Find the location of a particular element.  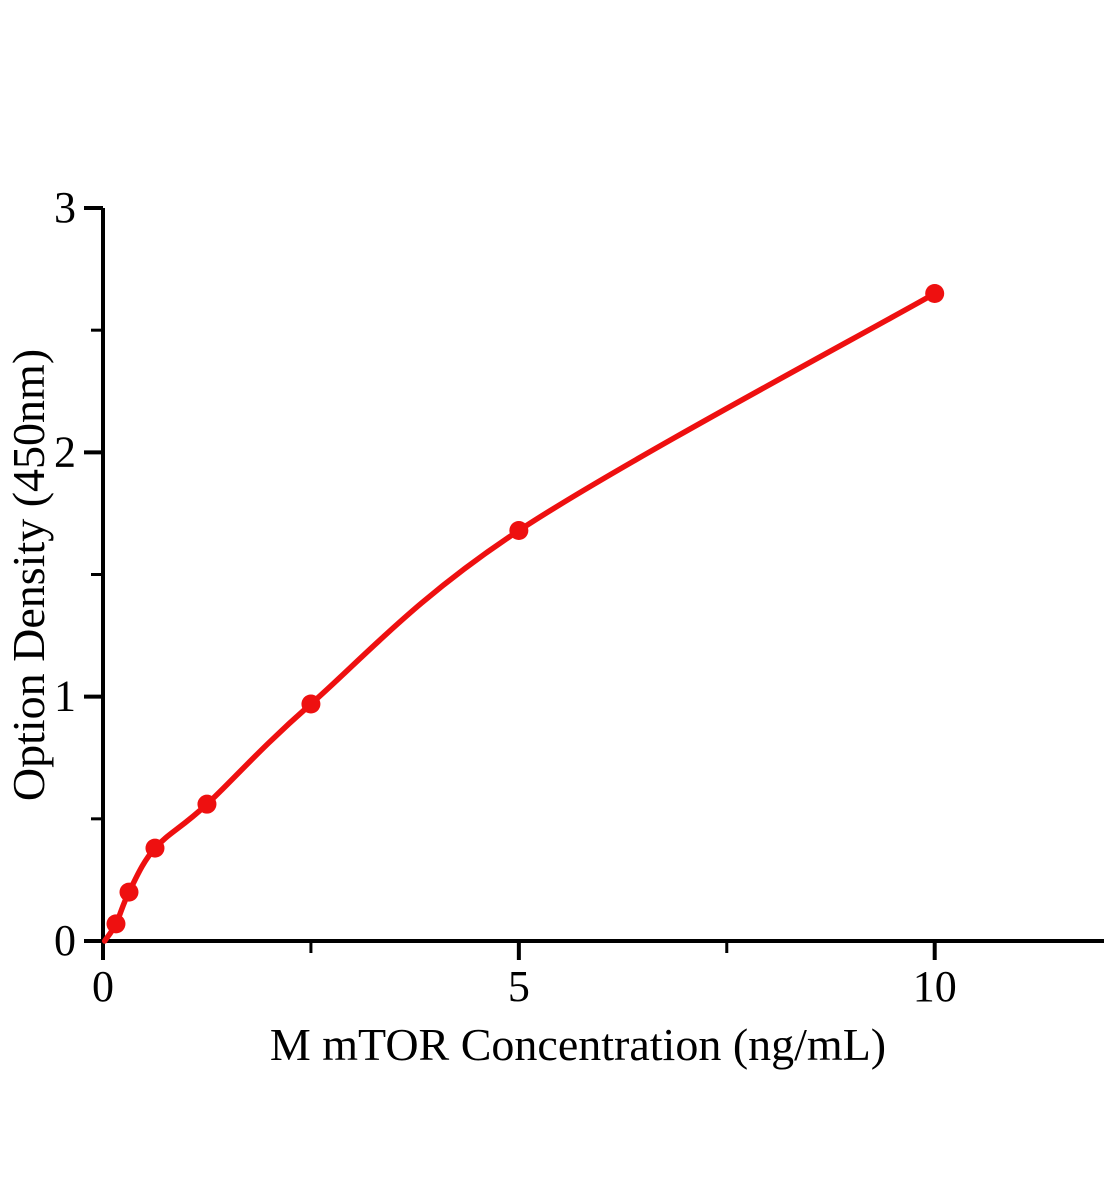

y-axis-title: Option Density (450nm) is located at coordinates (28, 575).